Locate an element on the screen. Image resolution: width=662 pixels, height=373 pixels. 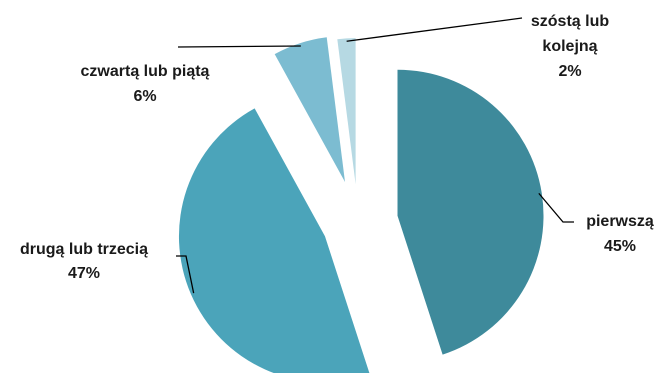
slice-value-czwarta-lub-piata: 6% is located at coordinates (144, 96).